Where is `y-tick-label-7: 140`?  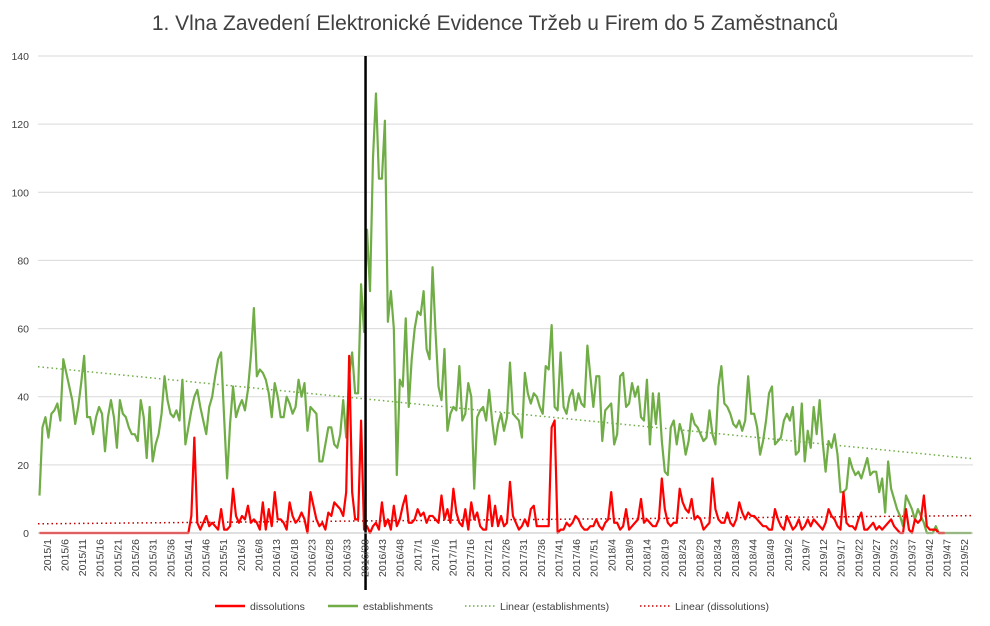 y-tick-label-7: 140 is located at coordinates (20, 57).